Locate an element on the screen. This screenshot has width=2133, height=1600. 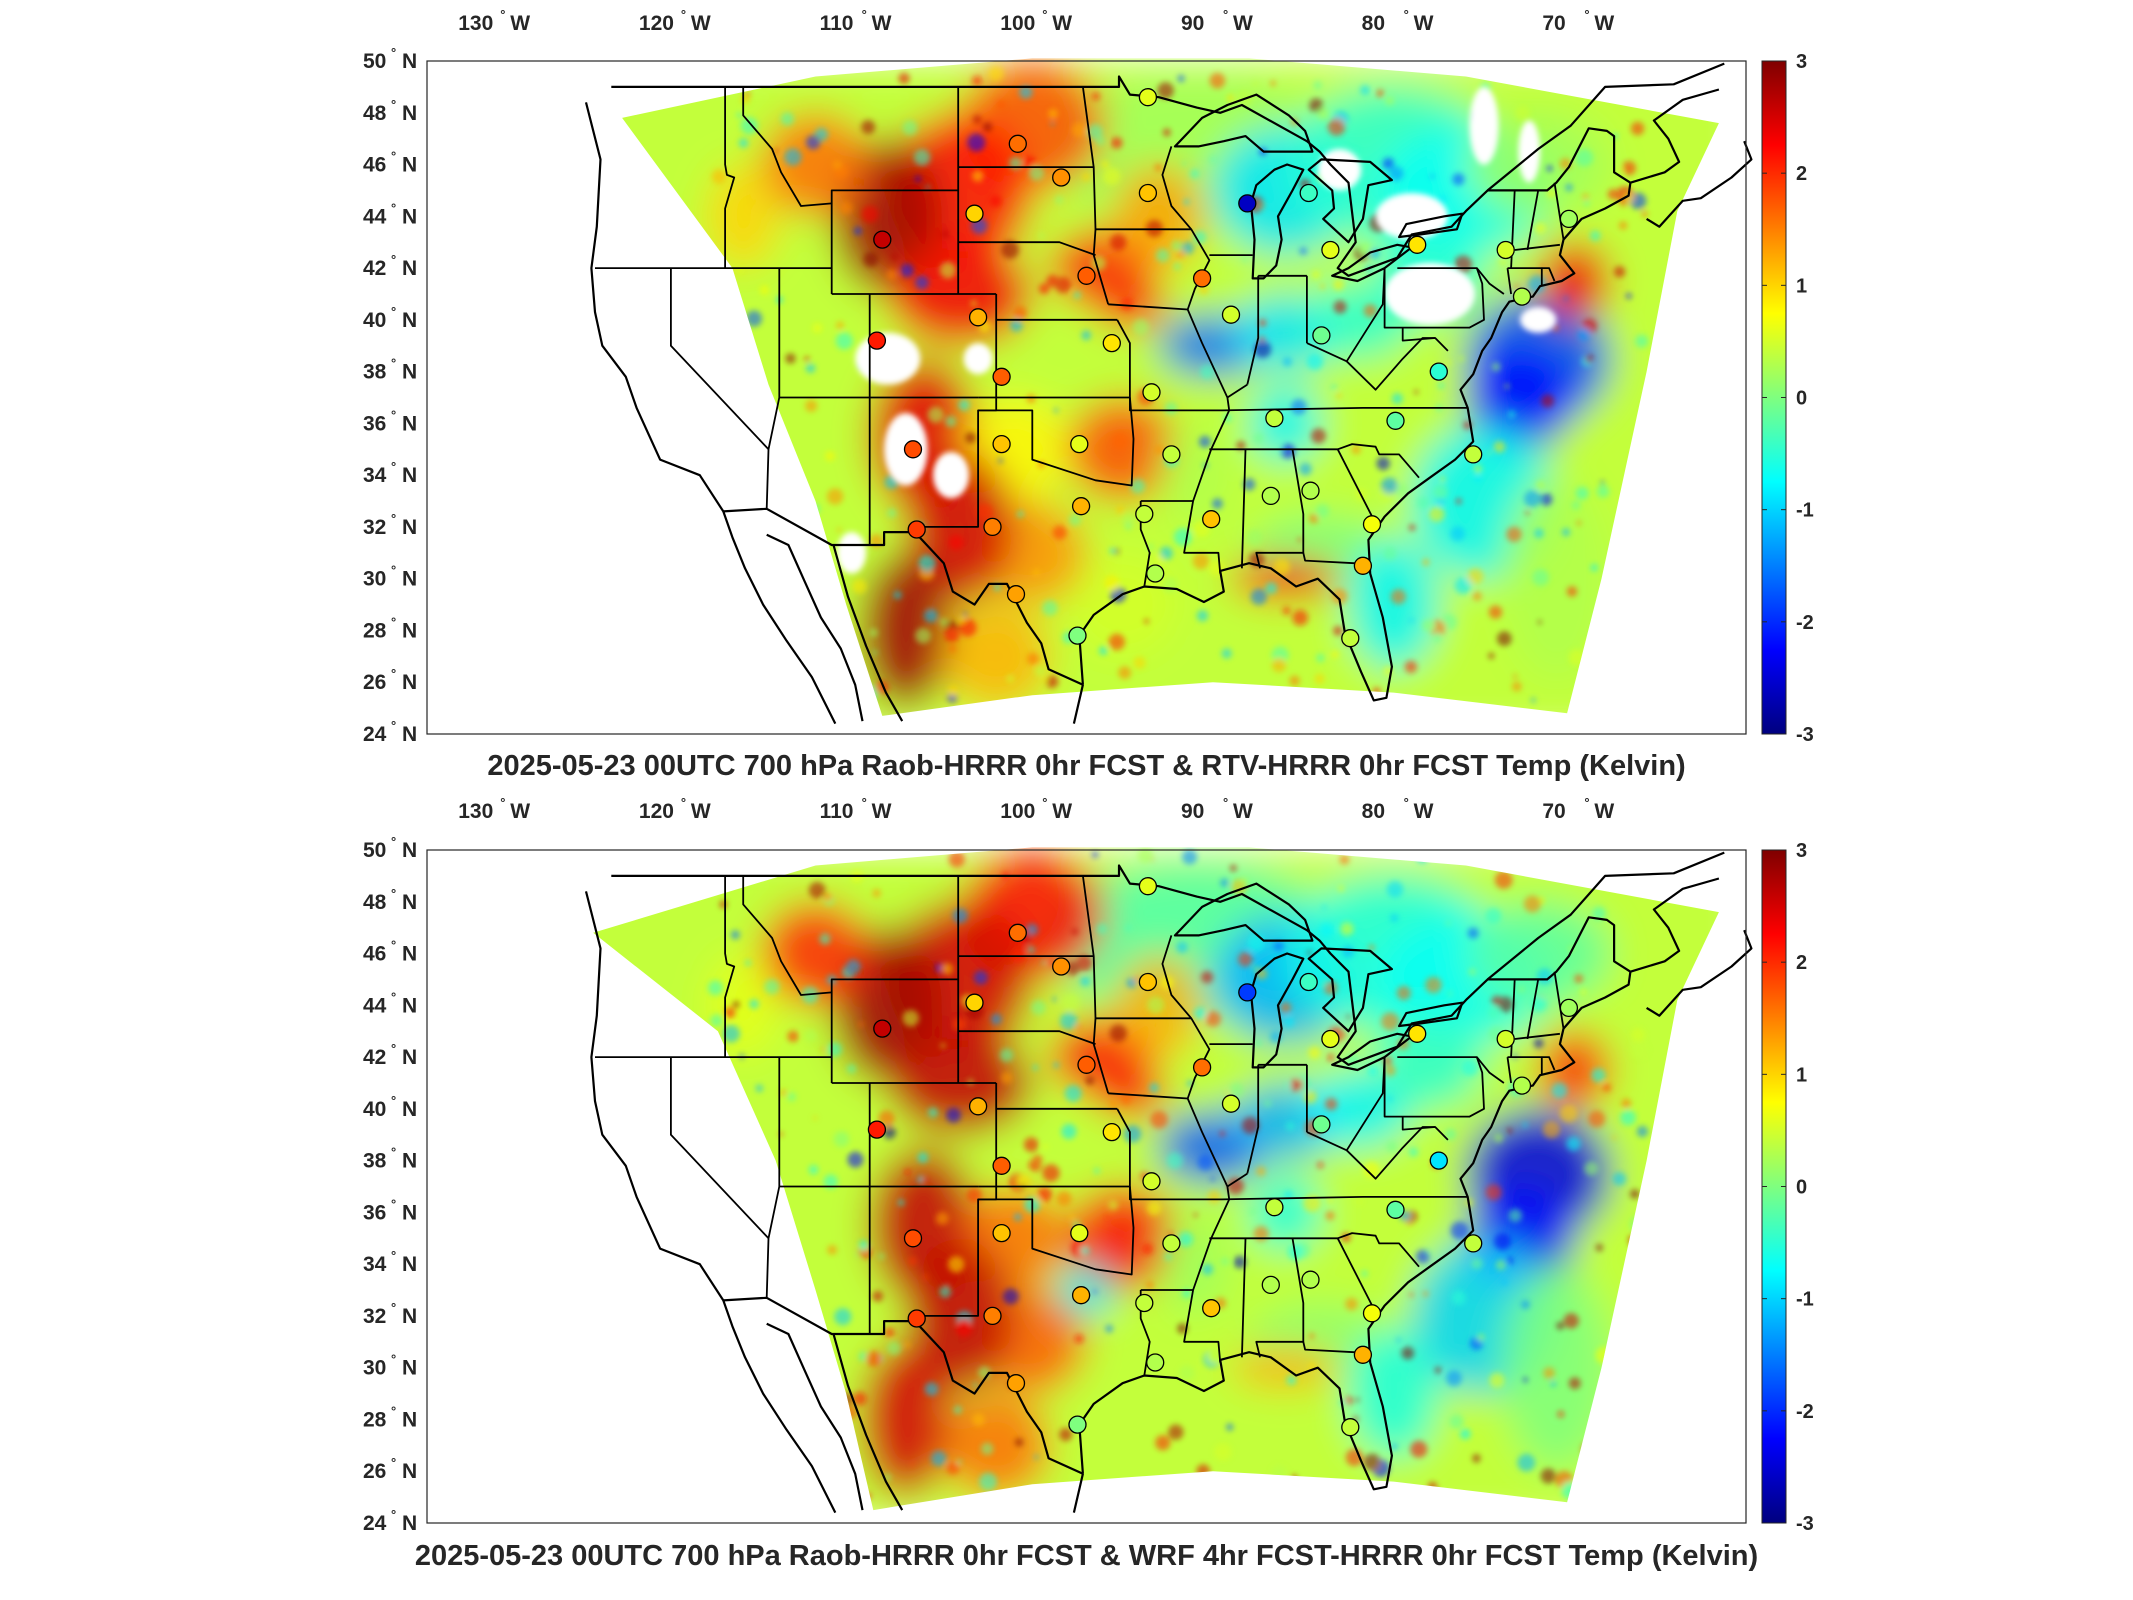
colorbar-tick-label: 0 is located at coordinates (1801, 1188).